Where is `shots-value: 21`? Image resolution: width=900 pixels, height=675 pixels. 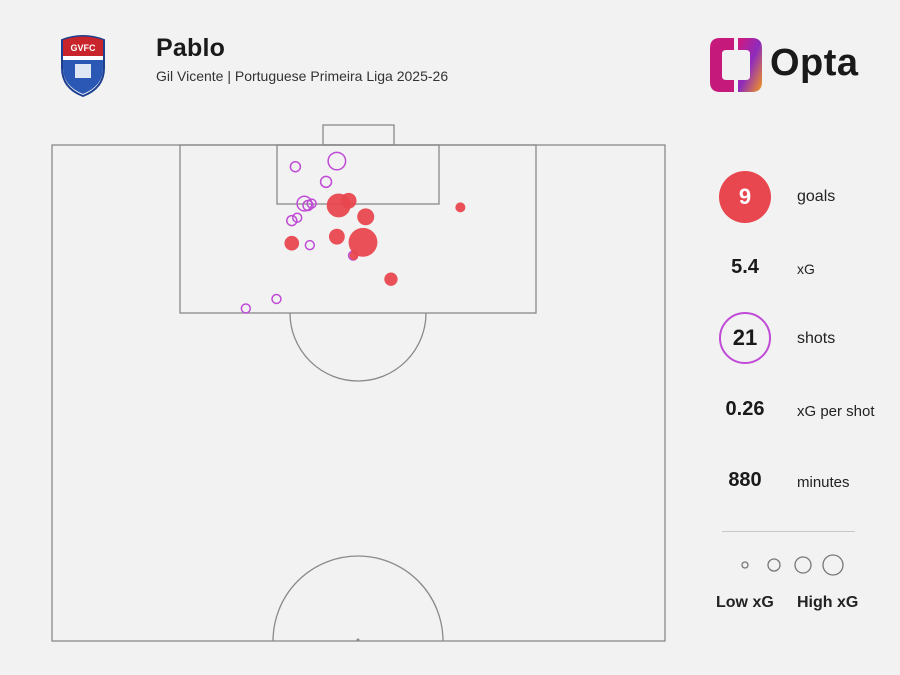 shots-value: 21 is located at coordinates (745, 337).